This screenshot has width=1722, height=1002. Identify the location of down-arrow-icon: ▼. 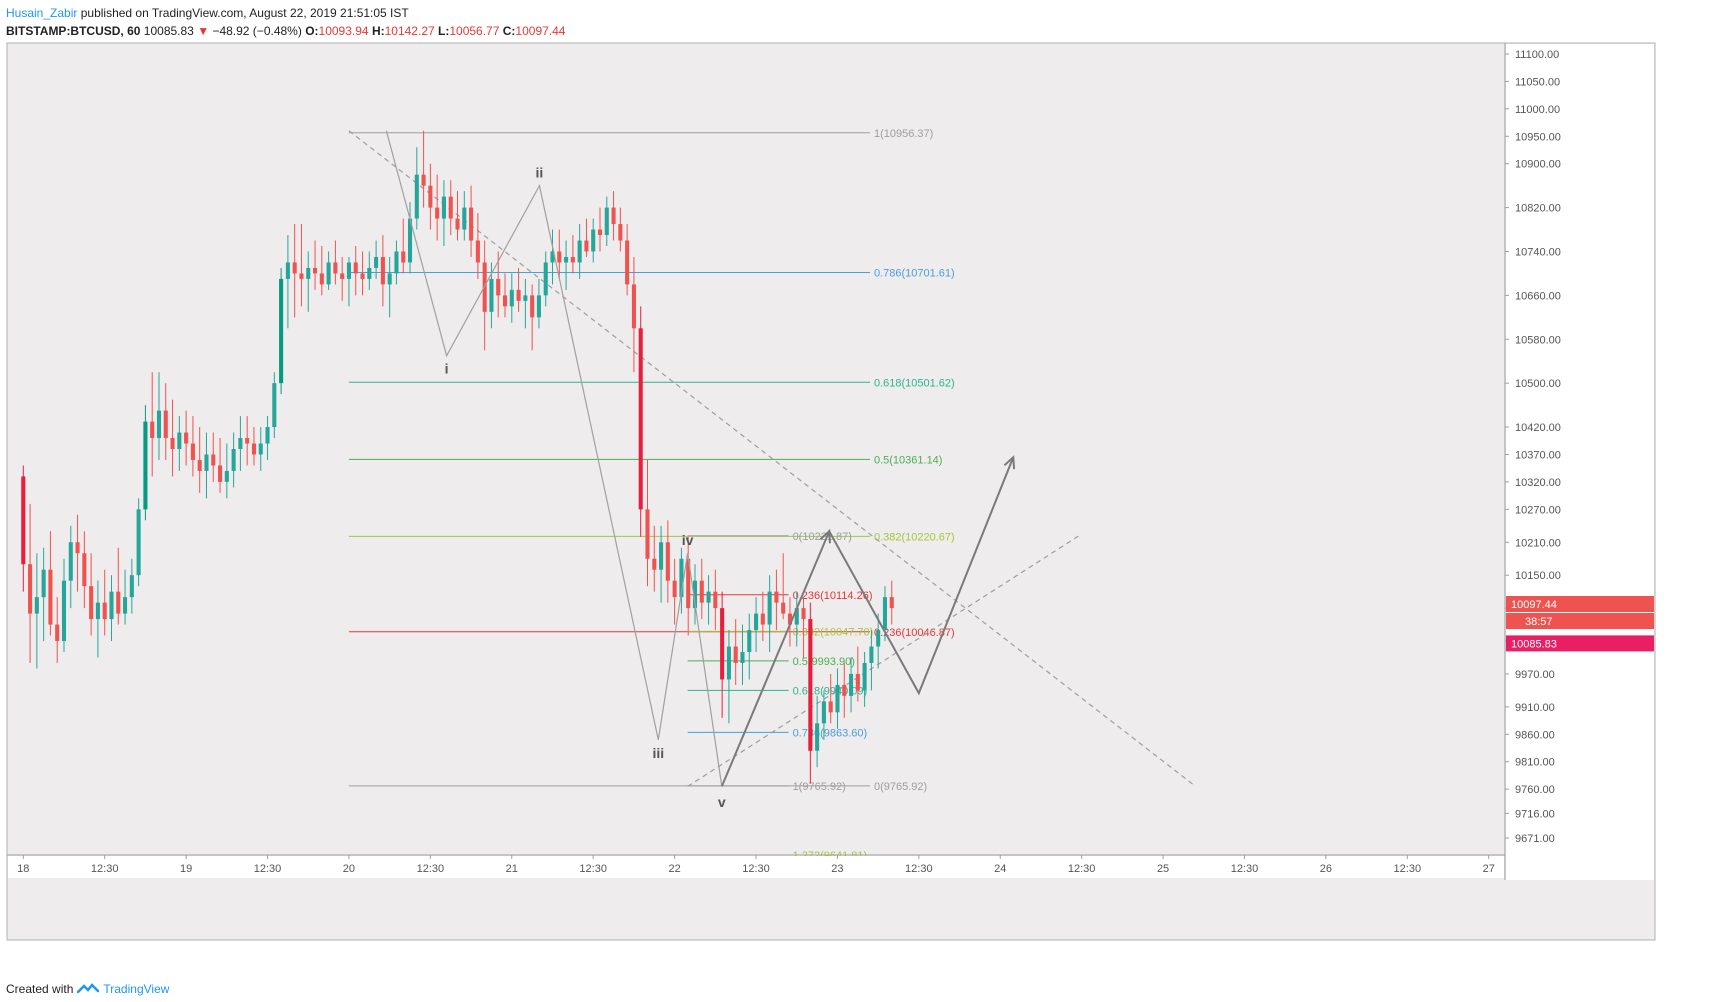
(203, 31).